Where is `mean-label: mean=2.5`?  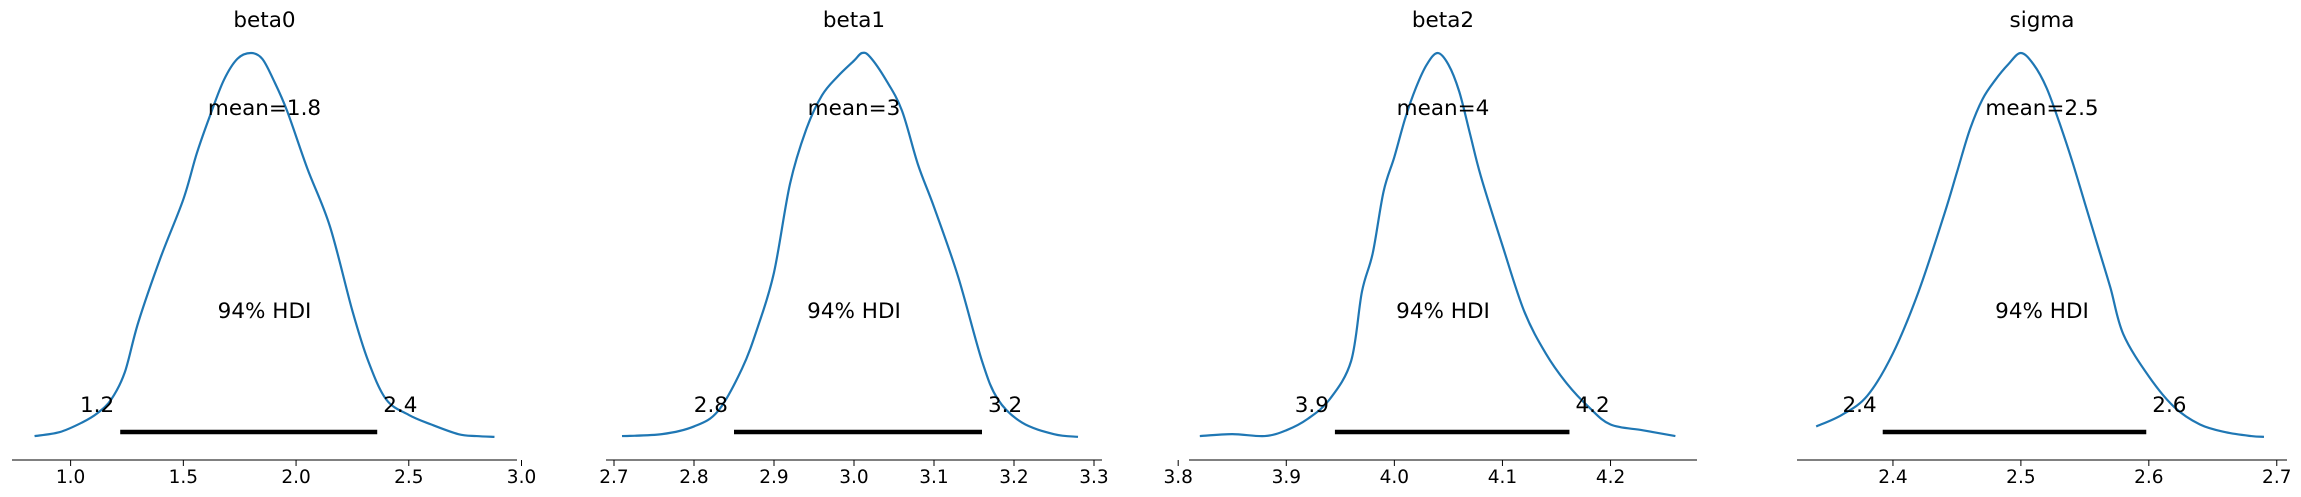
mean-label: mean=2.5 is located at coordinates (2041, 108).